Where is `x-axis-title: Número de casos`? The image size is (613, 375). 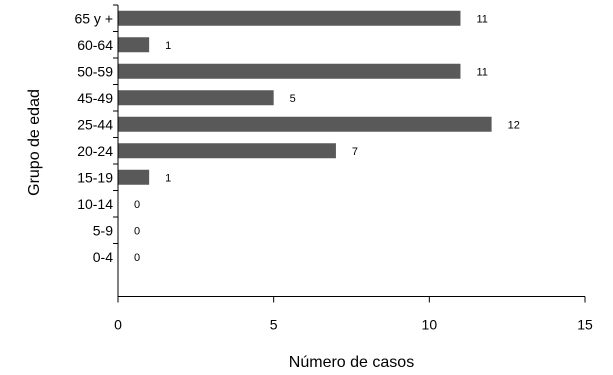
x-axis-title: Número de casos is located at coordinates (351, 362).